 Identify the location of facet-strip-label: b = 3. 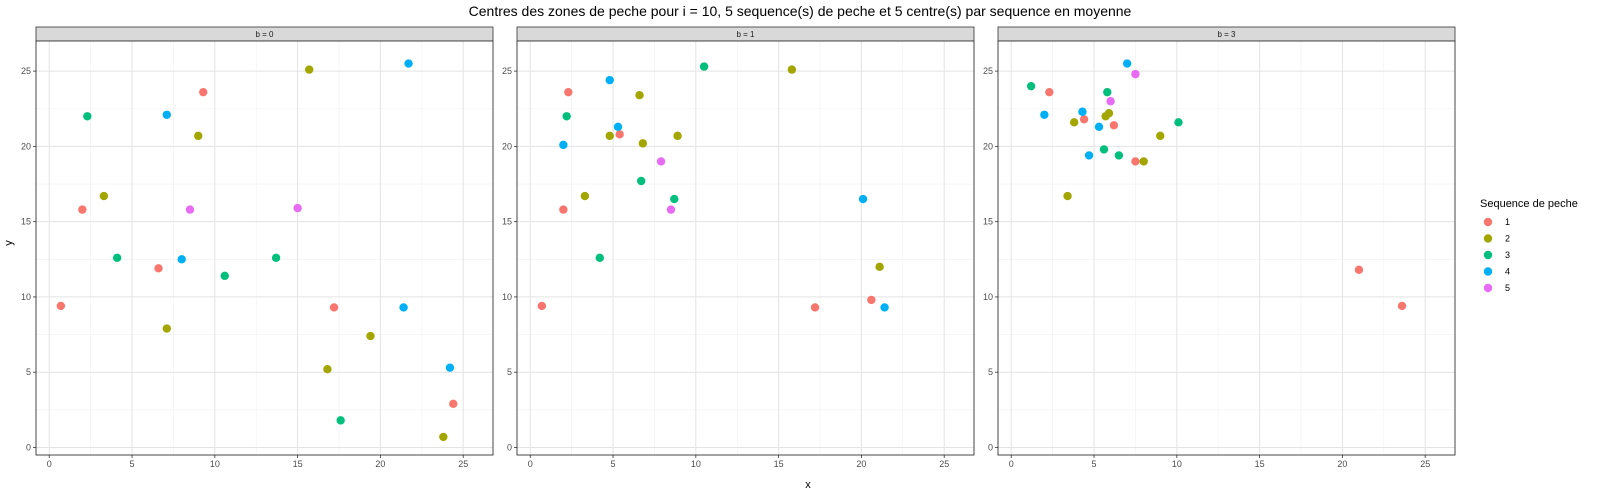
(1226, 34).